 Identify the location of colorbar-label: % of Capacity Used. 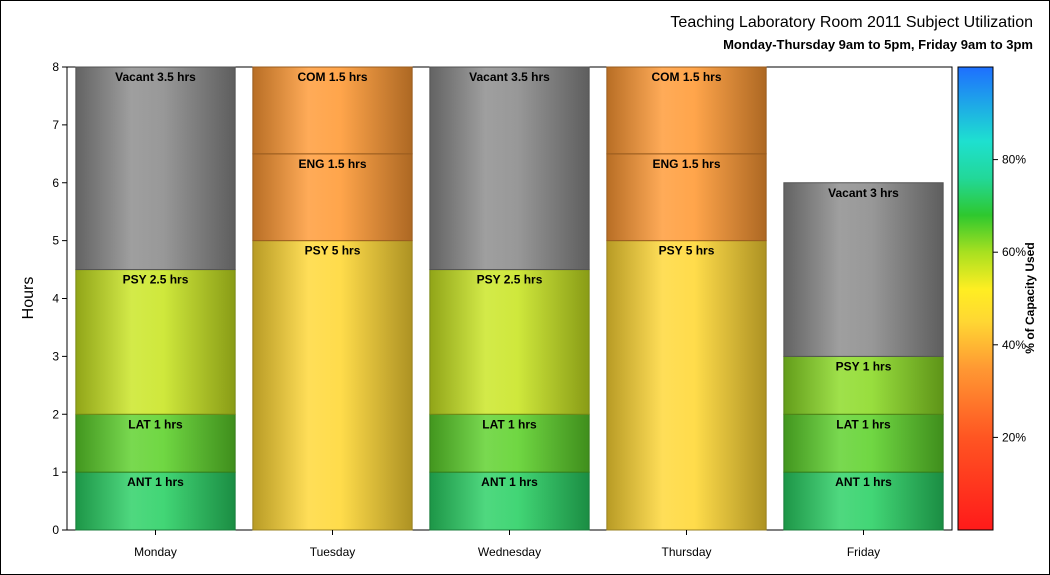
(1030, 297).